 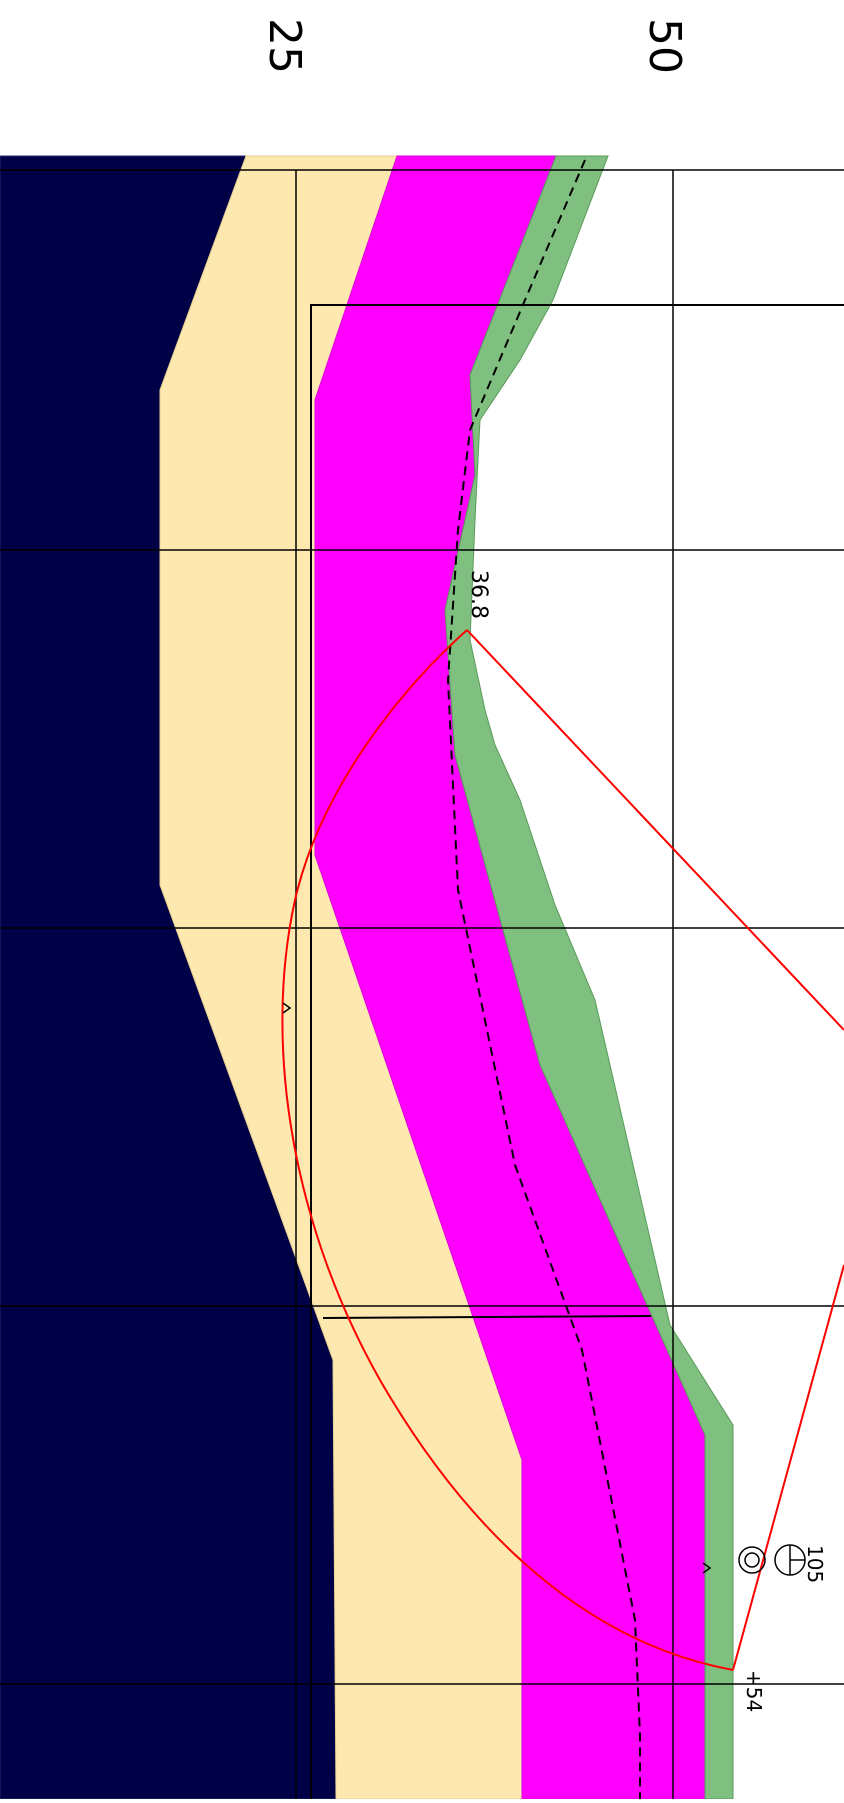 What do you see at coordinates (707, 1568) in the screenshot?
I see `tick-mark-lower` at bounding box center [707, 1568].